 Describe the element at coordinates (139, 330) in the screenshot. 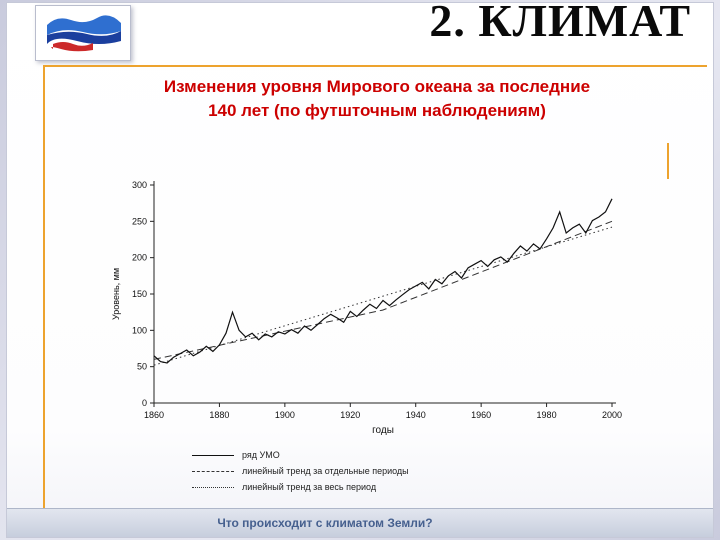

I see `svg-text: 100` at that location.